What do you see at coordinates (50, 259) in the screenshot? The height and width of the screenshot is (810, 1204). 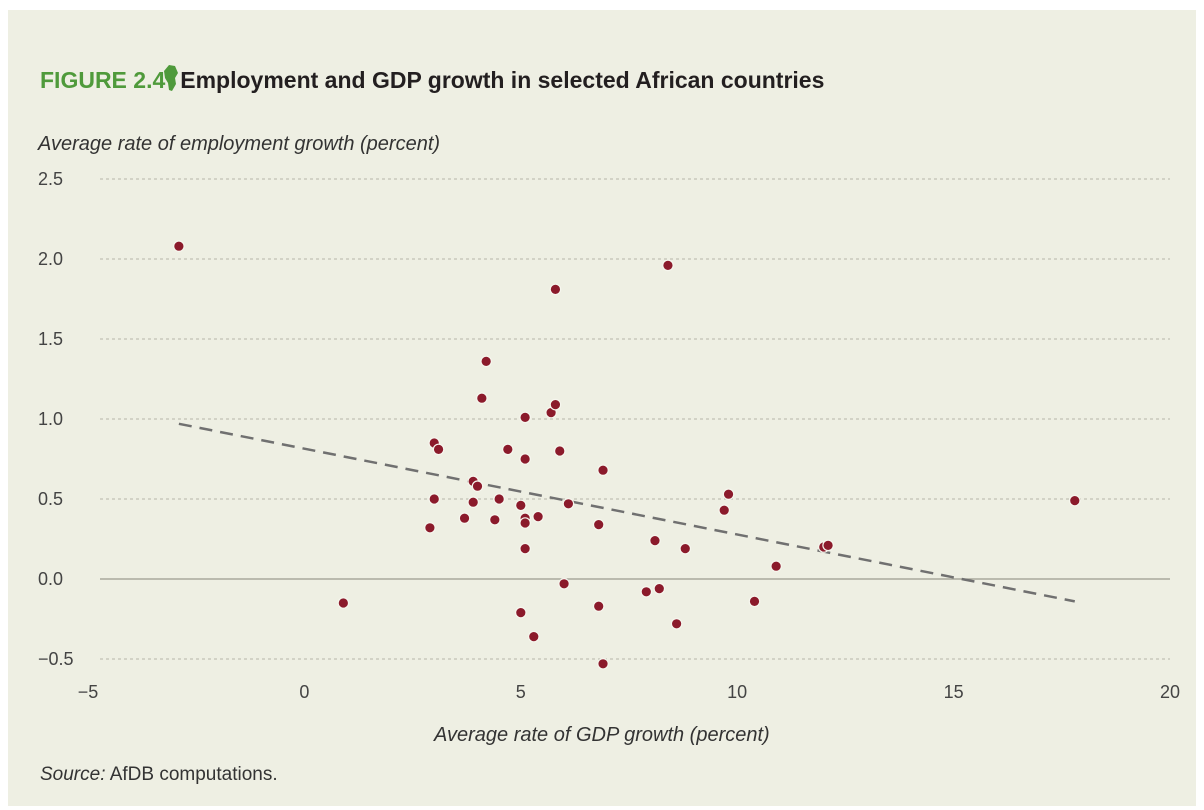 I see `y-tick-label: 2.0` at bounding box center [50, 259].